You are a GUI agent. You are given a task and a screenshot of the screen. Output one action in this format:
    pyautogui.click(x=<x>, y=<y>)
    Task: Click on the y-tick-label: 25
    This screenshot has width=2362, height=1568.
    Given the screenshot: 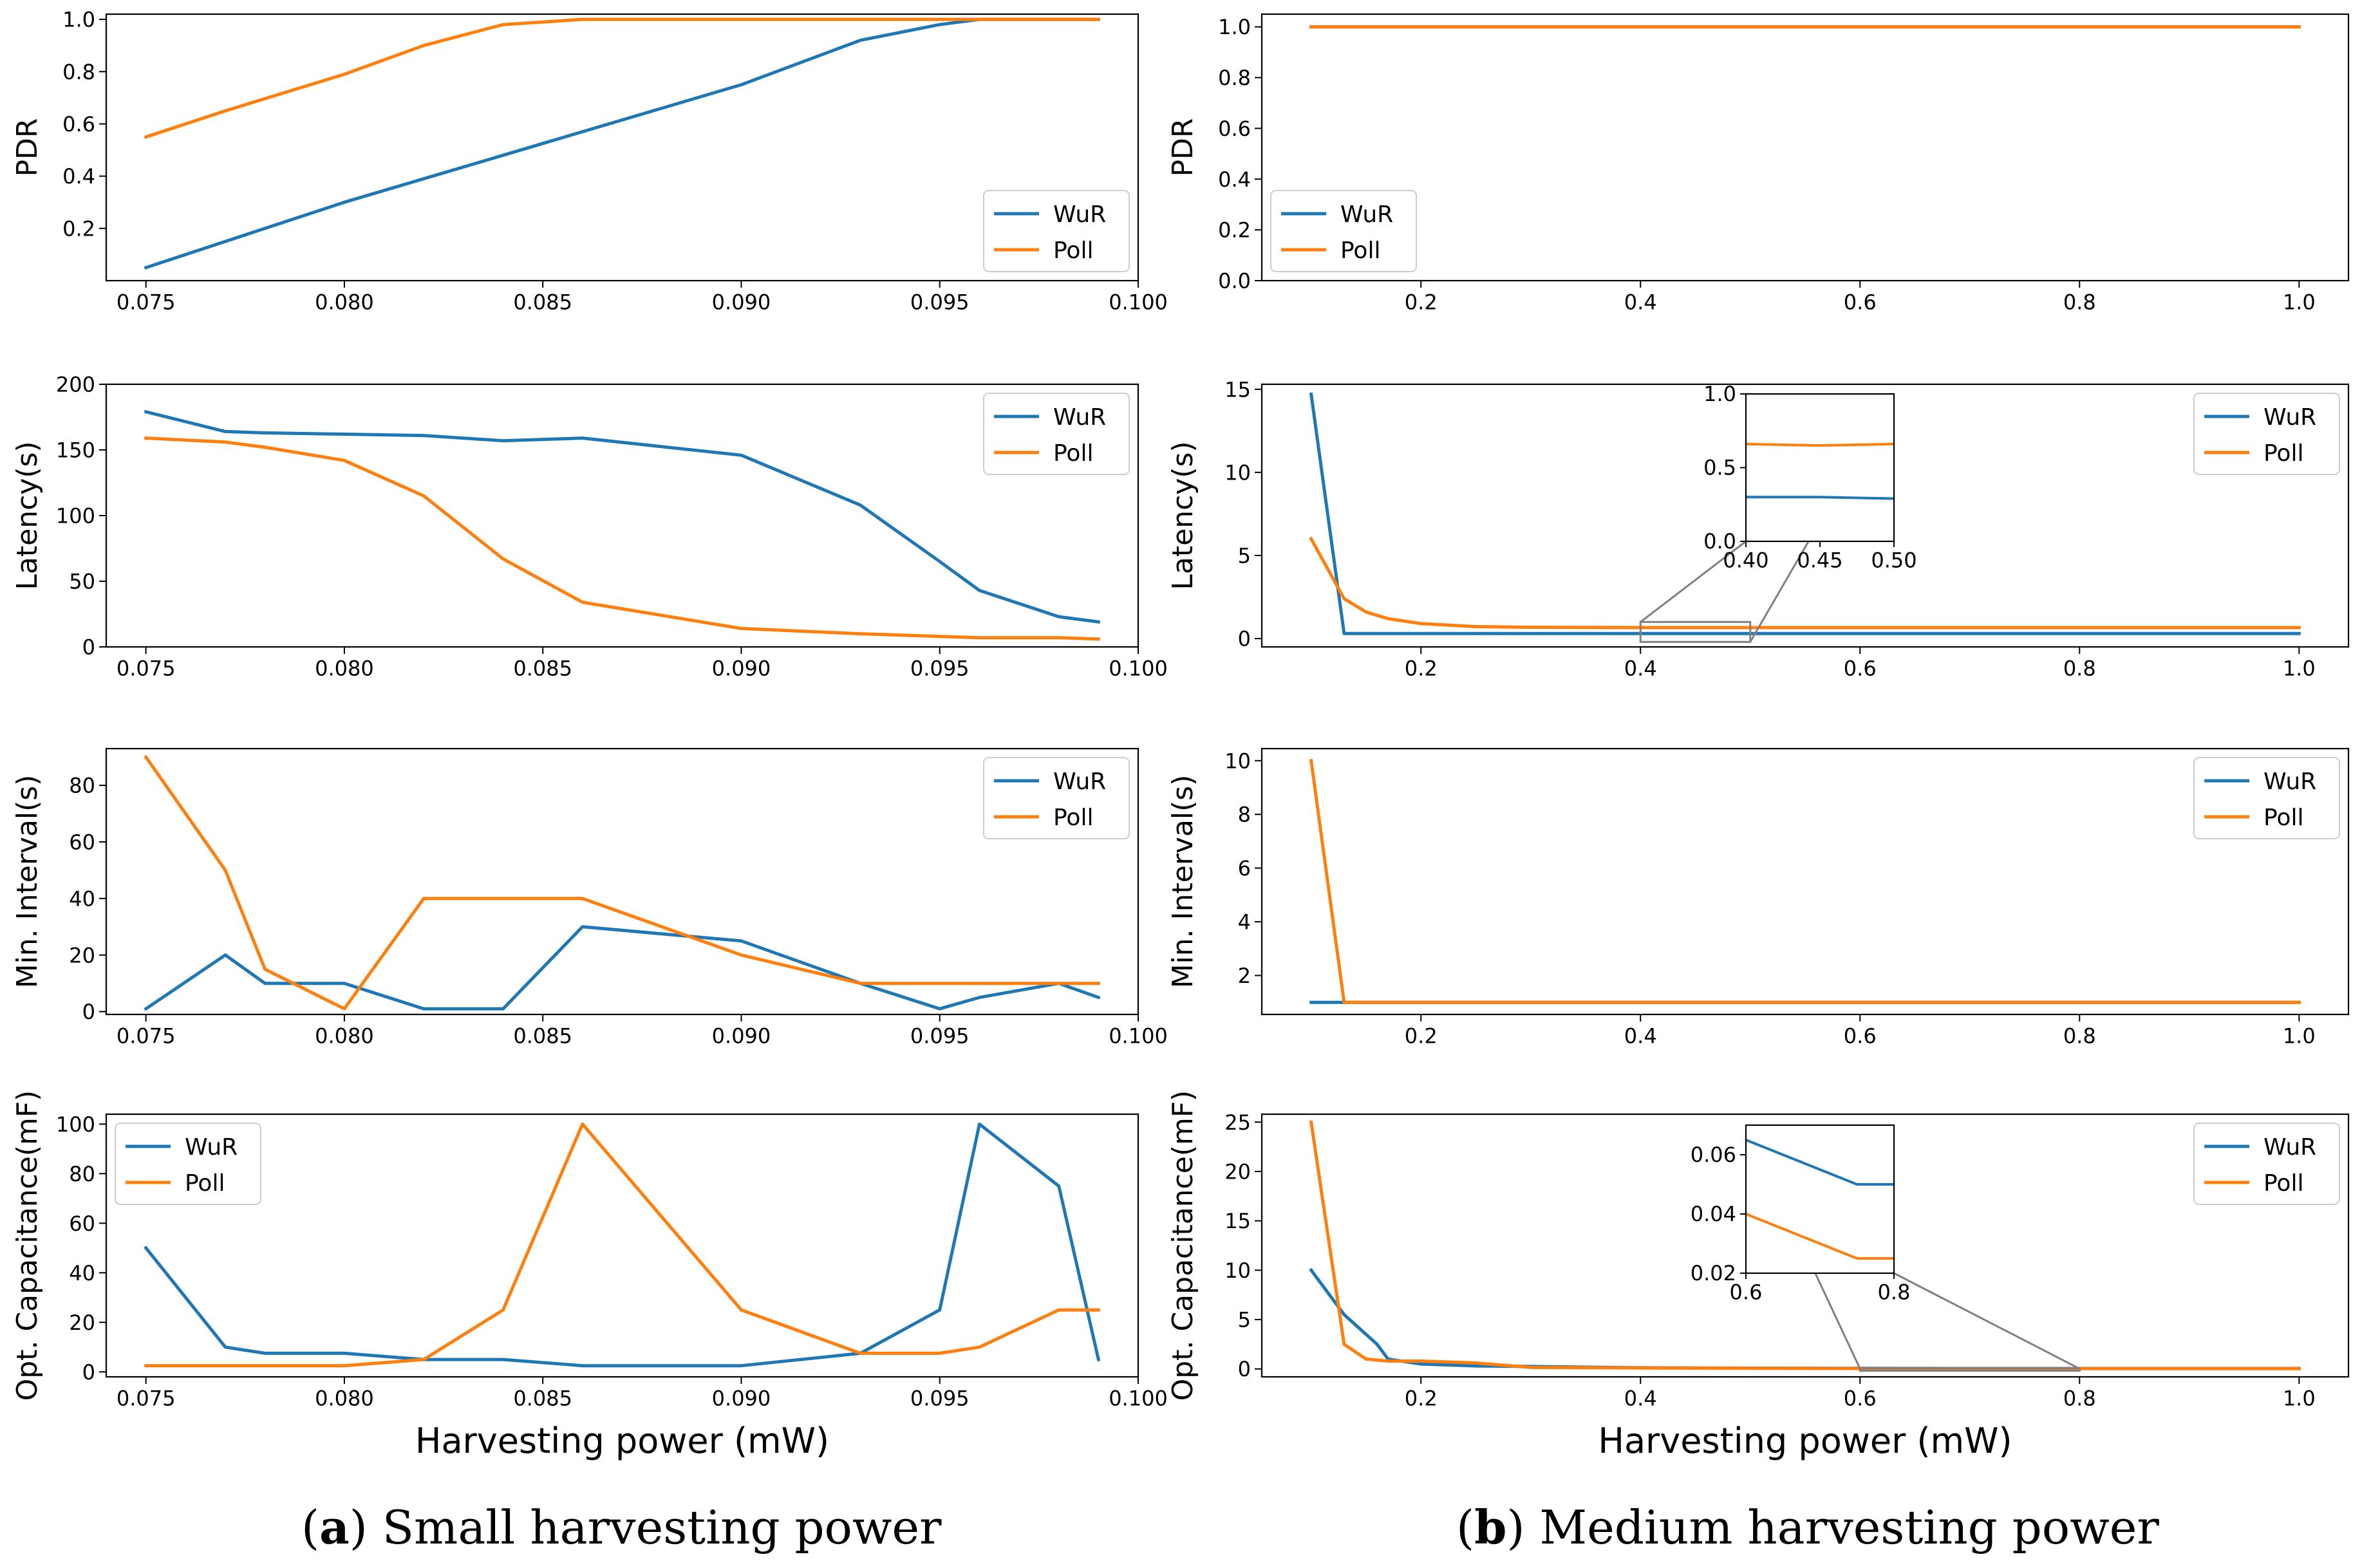 What is the action you would take?
    pyautogui.click(x=1237, y=1122)
    